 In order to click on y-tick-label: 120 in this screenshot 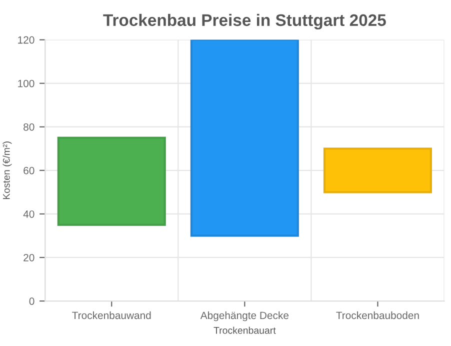, I will do `click(26, 40)`.